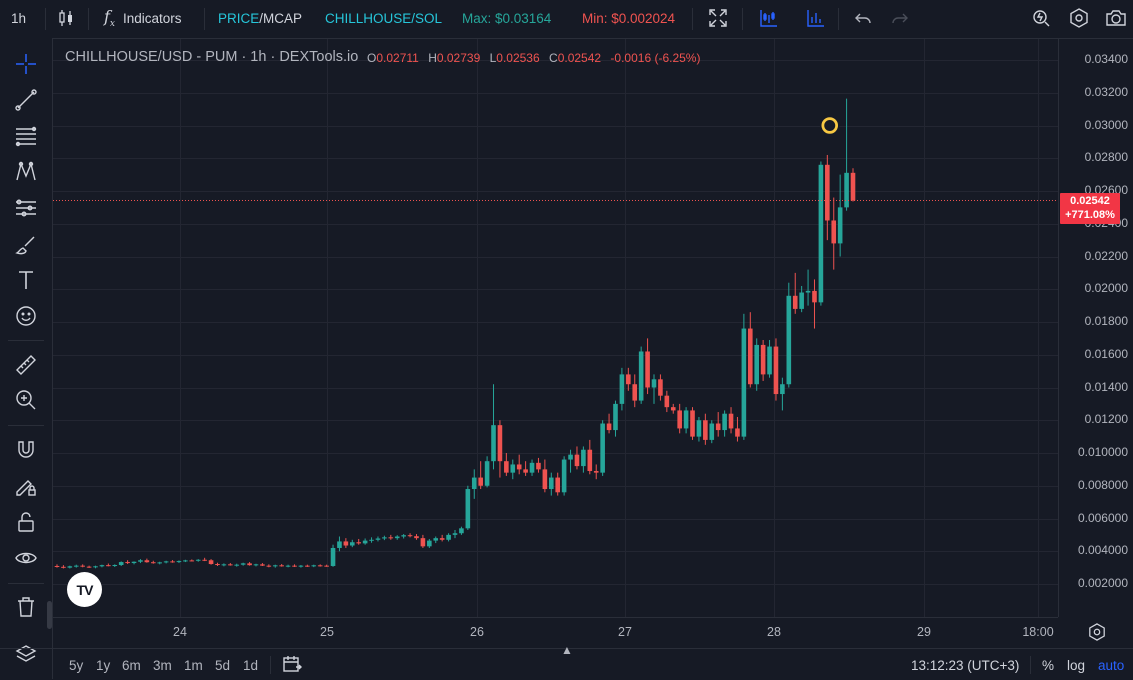 The width and height of the screenshot is (1133, 680). What do you see at coordinates (718, 18) in the screenshot?
I see `fullscreen-button` at bounding box center [718, 18].